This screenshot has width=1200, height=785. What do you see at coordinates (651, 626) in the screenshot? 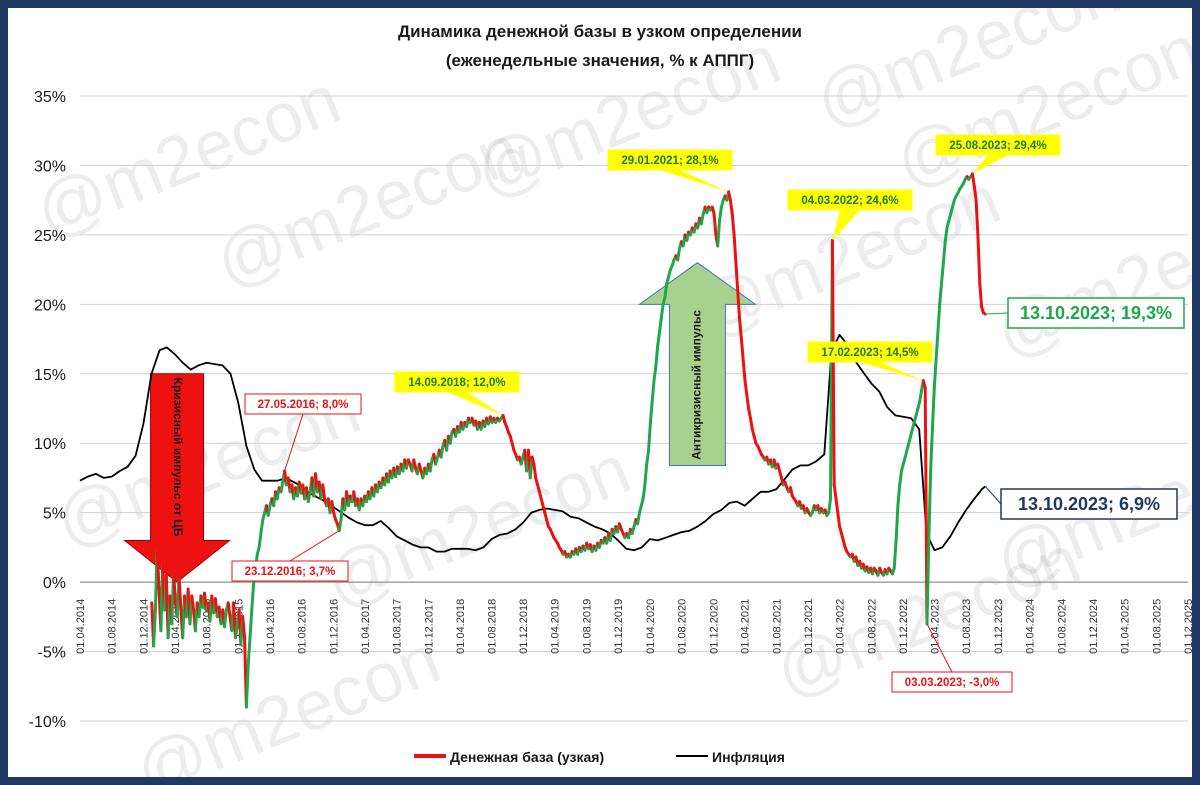
I see `x-tick-label: 01.04.2020` at bounding box center [651, 626].